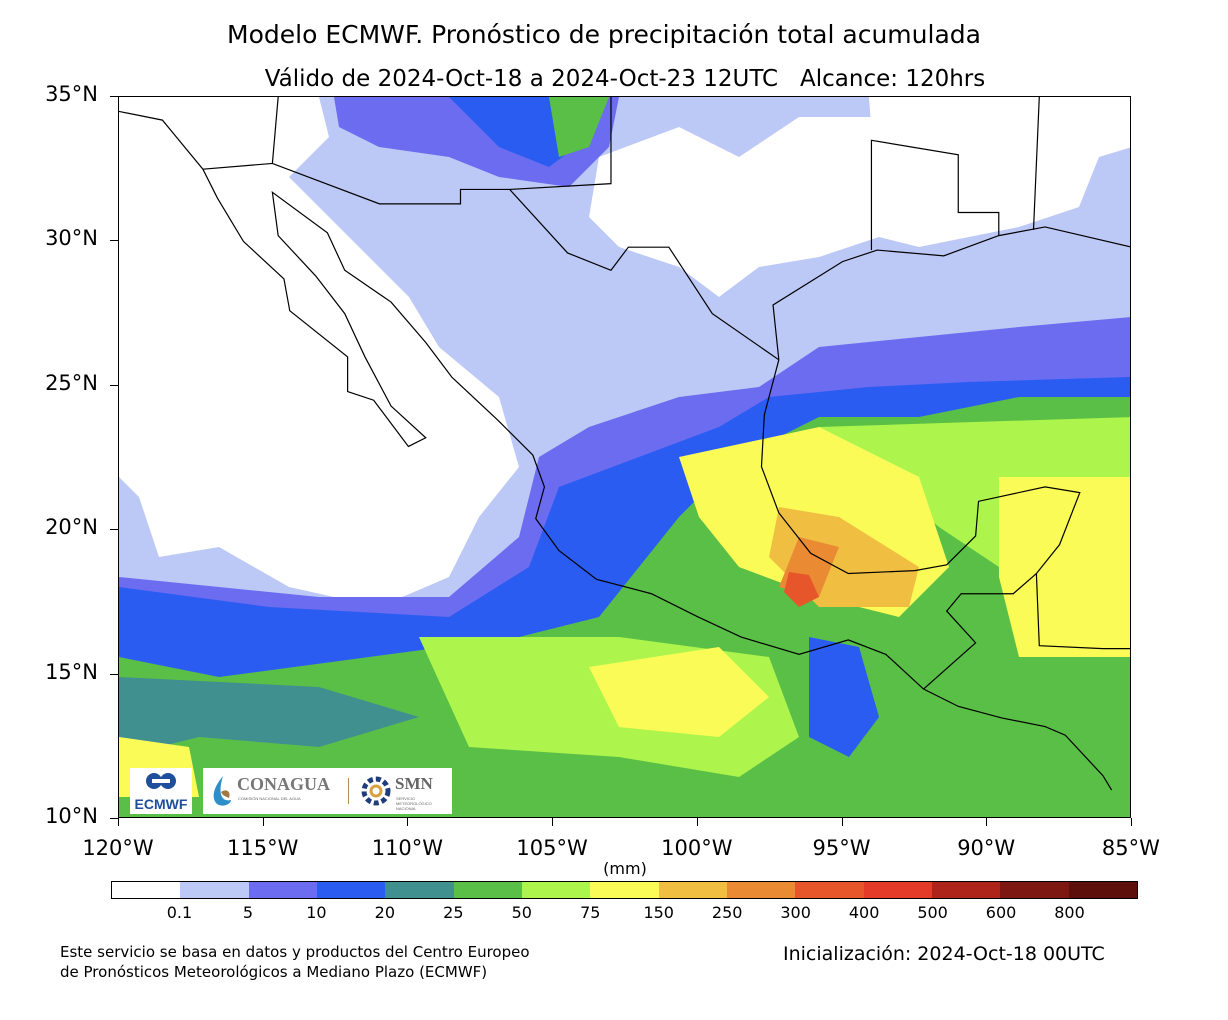 The image size is (1228, 1020). Describe the element at coordinates (376, 791) in the screenshot. I see `smn-logo-icon` at that location.